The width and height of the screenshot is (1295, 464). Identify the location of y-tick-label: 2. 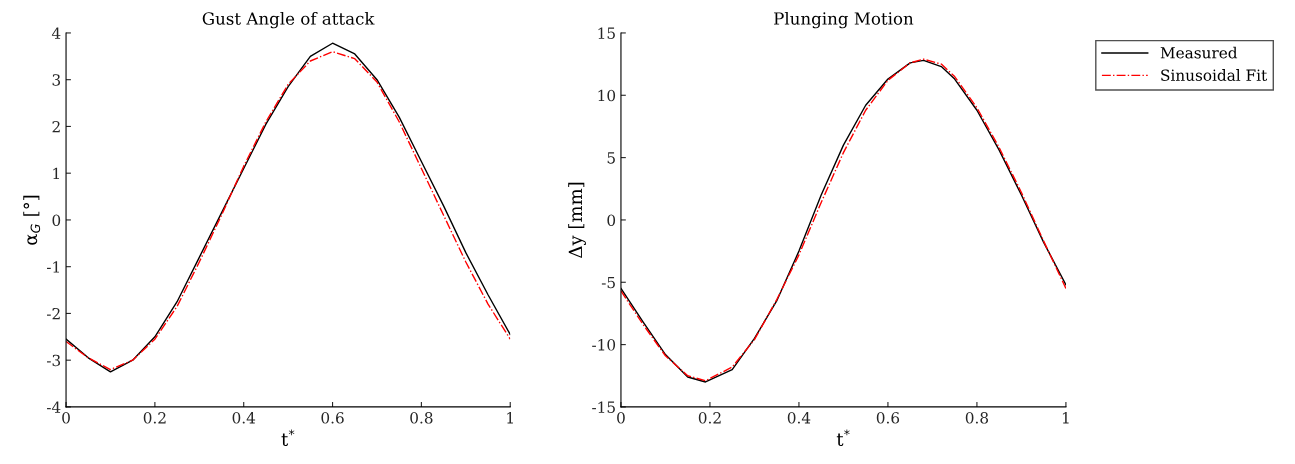
(56, 126).